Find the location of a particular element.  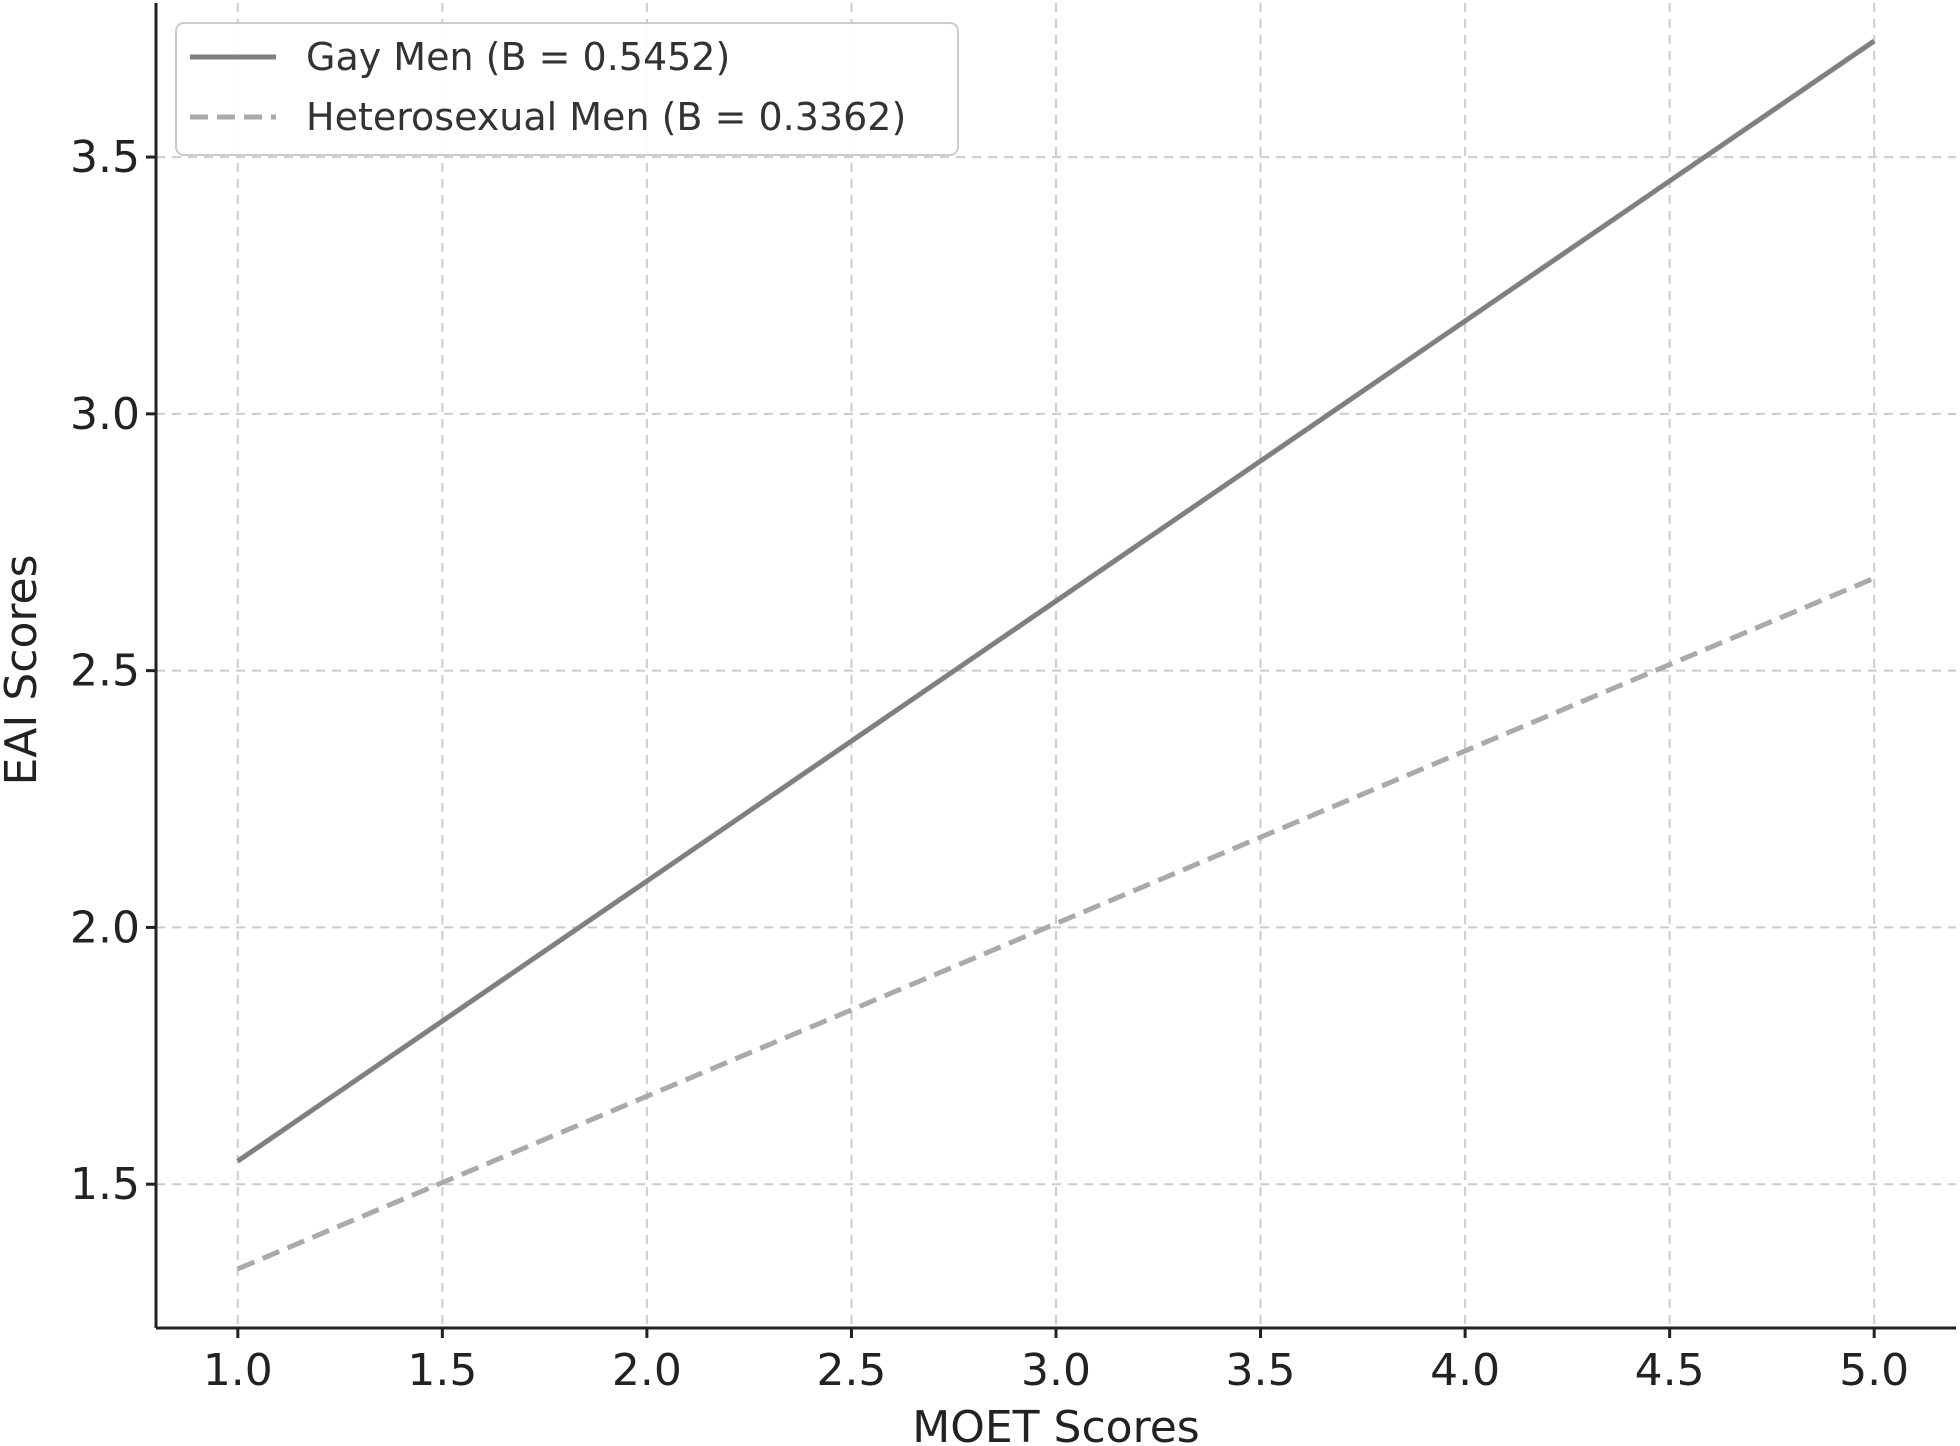

y-ticks: 1.5 2.0 2.5 3.0 3.5 is located at coordinates (113, 671).